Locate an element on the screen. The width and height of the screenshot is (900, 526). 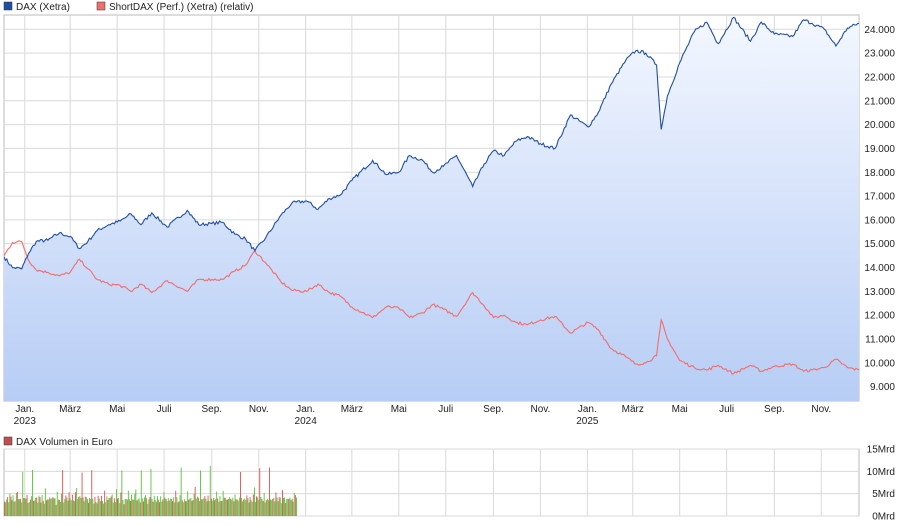
price-x-tick-label: Juli is located at coordinates (164, 409).